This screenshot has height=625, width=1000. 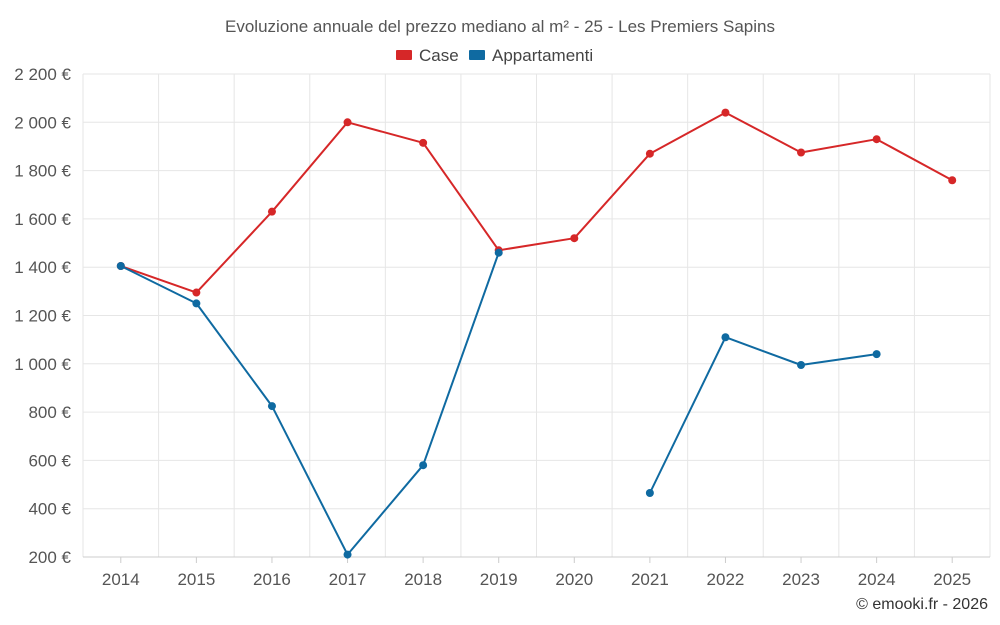 I want to click on x-tick-label: 2024, so click(x=877, y=579).